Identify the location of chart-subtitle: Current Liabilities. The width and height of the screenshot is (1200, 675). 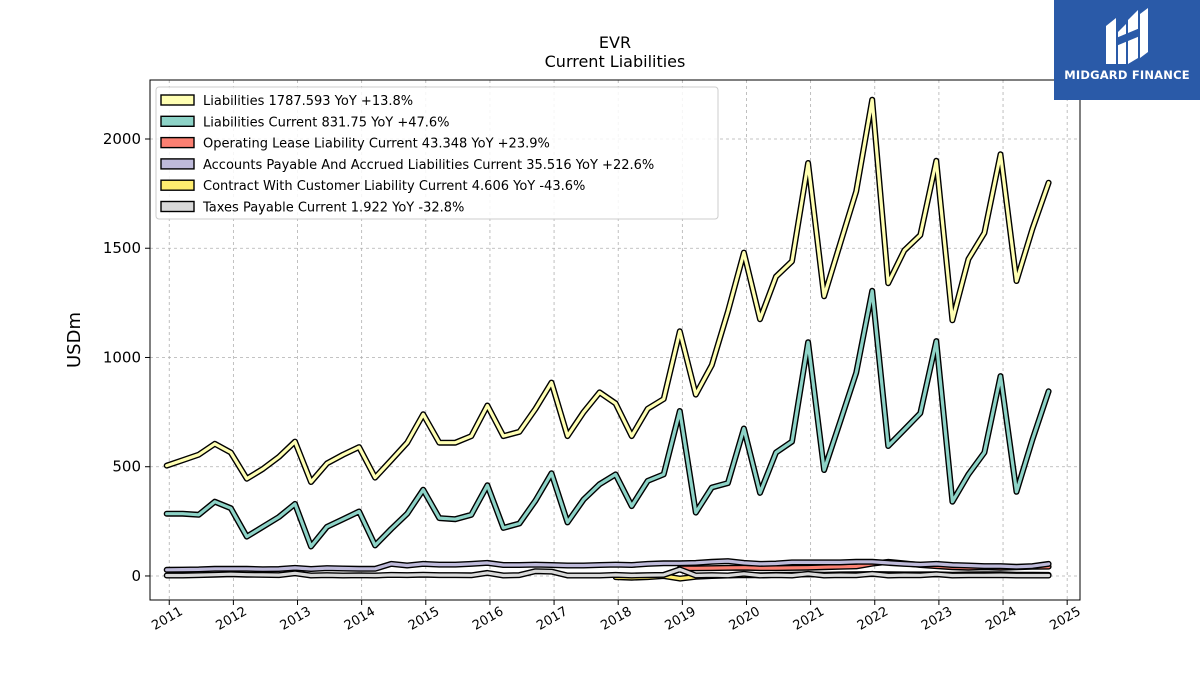
(615, 61).